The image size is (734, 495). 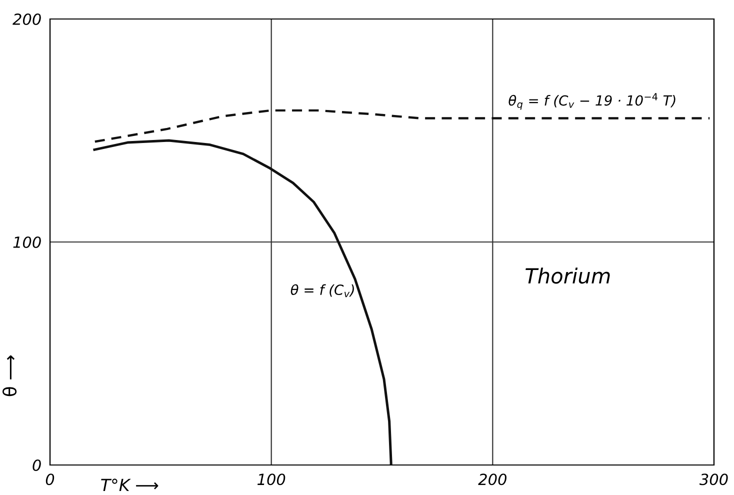 I want to click on y-tick-label: 0, so click(x=36, y=465).